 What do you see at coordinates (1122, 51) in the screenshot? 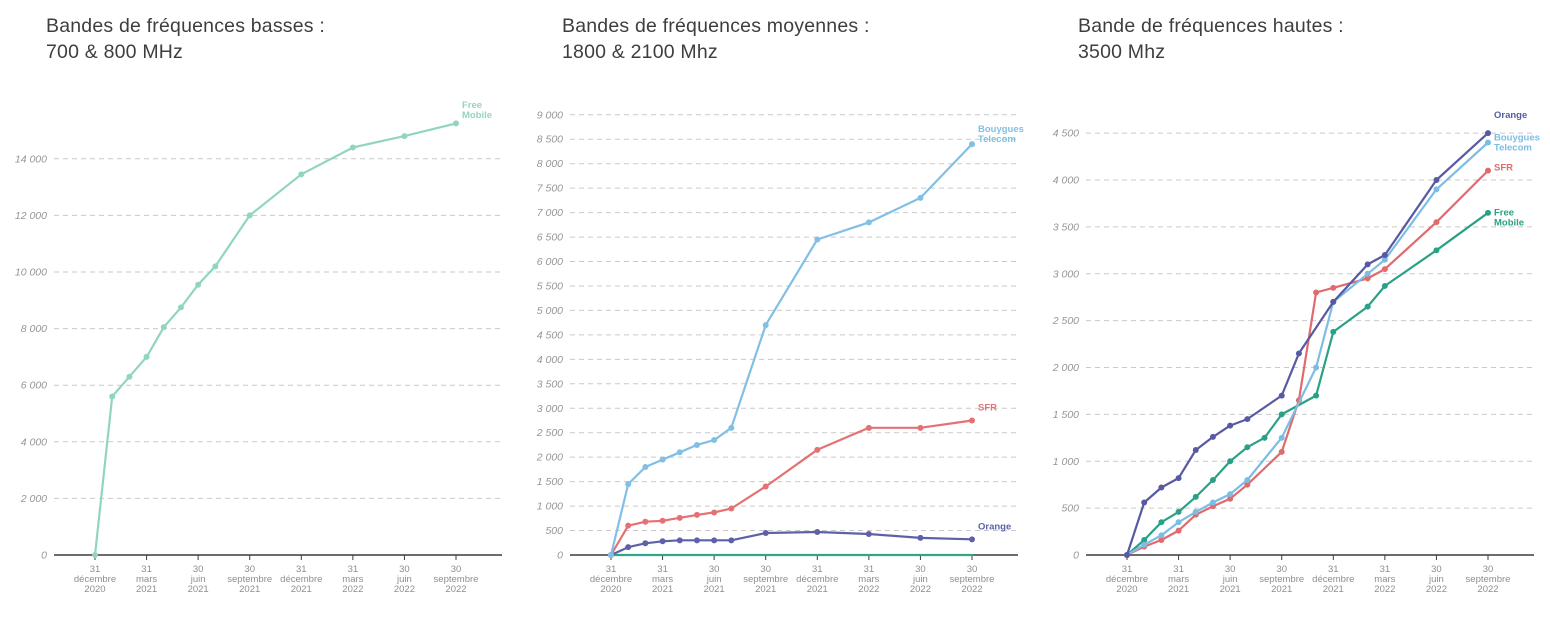
I see `chart-title-line2: 3500 Mhz` at bounding box center [1122, 51].